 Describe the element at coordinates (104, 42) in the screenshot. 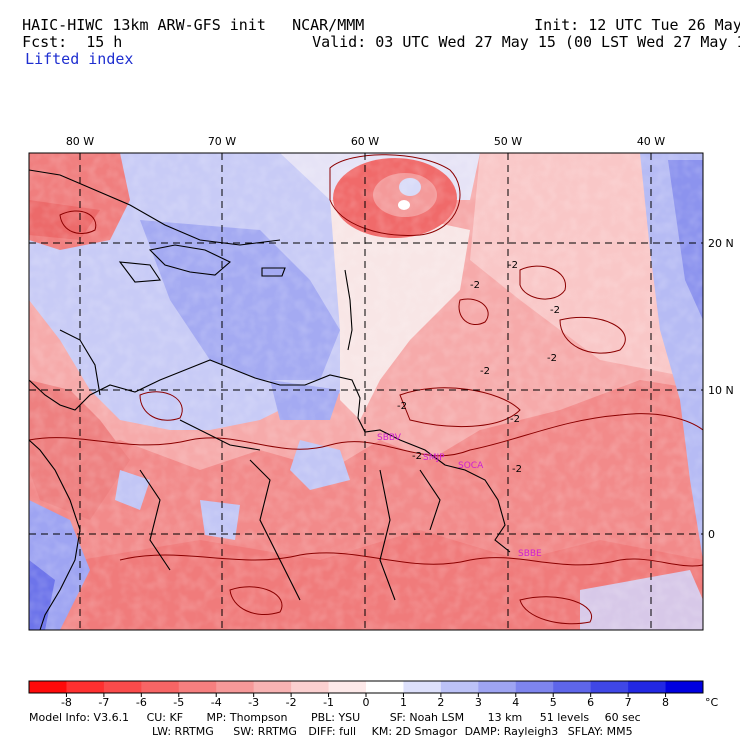

I see `fcst-value: 15 h` at that location.